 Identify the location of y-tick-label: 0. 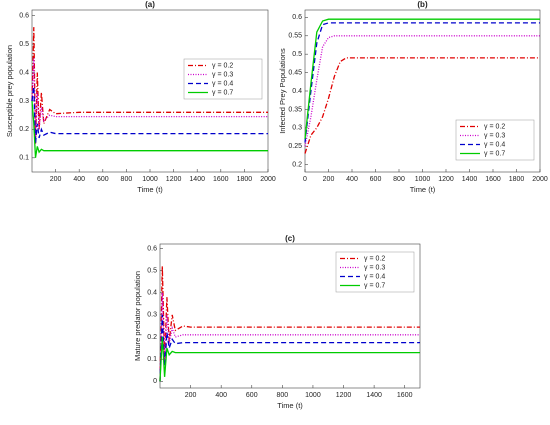
(155, 381).